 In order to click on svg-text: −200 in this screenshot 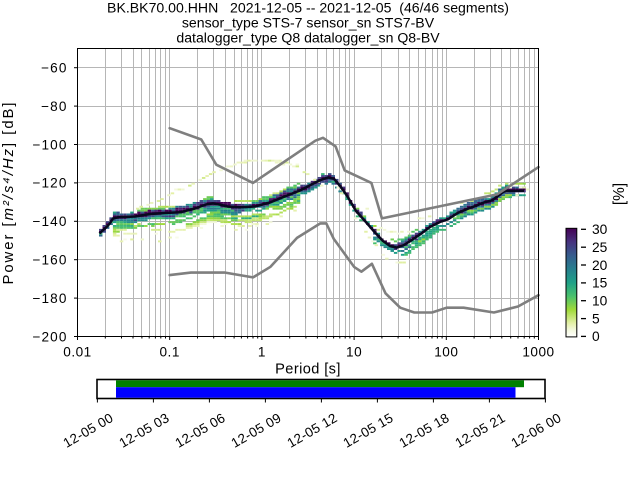, I will do `click(49, 336)`.